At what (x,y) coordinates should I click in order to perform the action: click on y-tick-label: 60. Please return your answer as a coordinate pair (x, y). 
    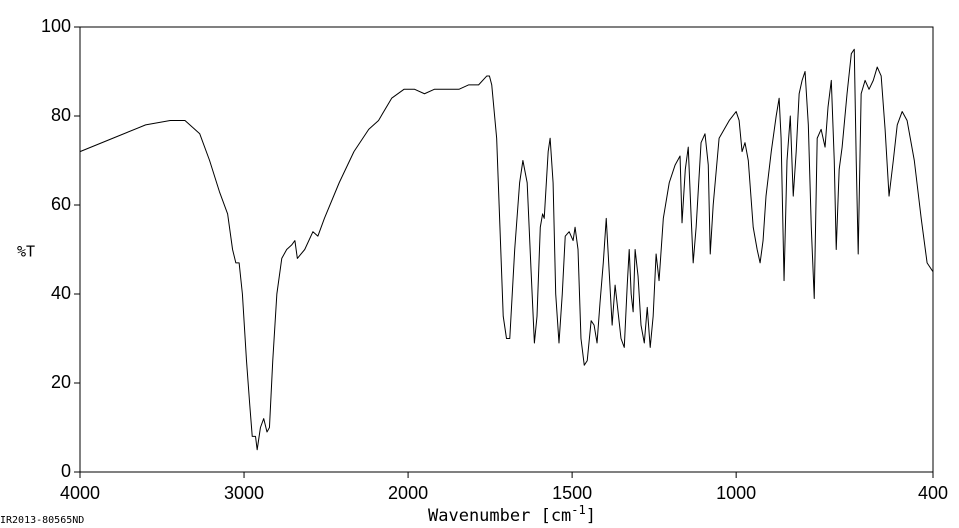
    Looking at the image, I should click on (61, 204).